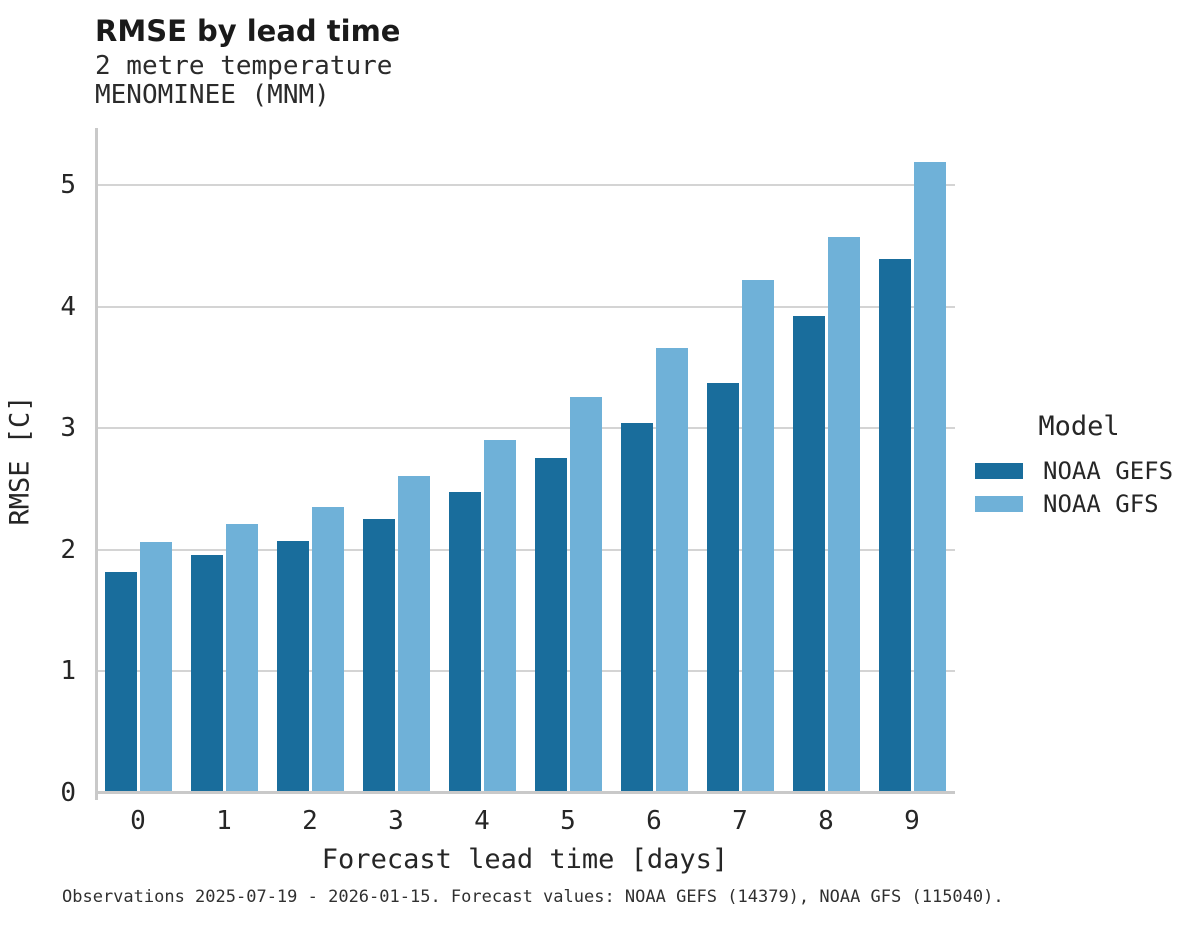 The width and height of the screenshot is (1195, 928). What do you see at coordinates (1108, 470) in the screenshot?
I see `legend-label-gefs: NOAA GEFS` at bounding box center [1108, 470].